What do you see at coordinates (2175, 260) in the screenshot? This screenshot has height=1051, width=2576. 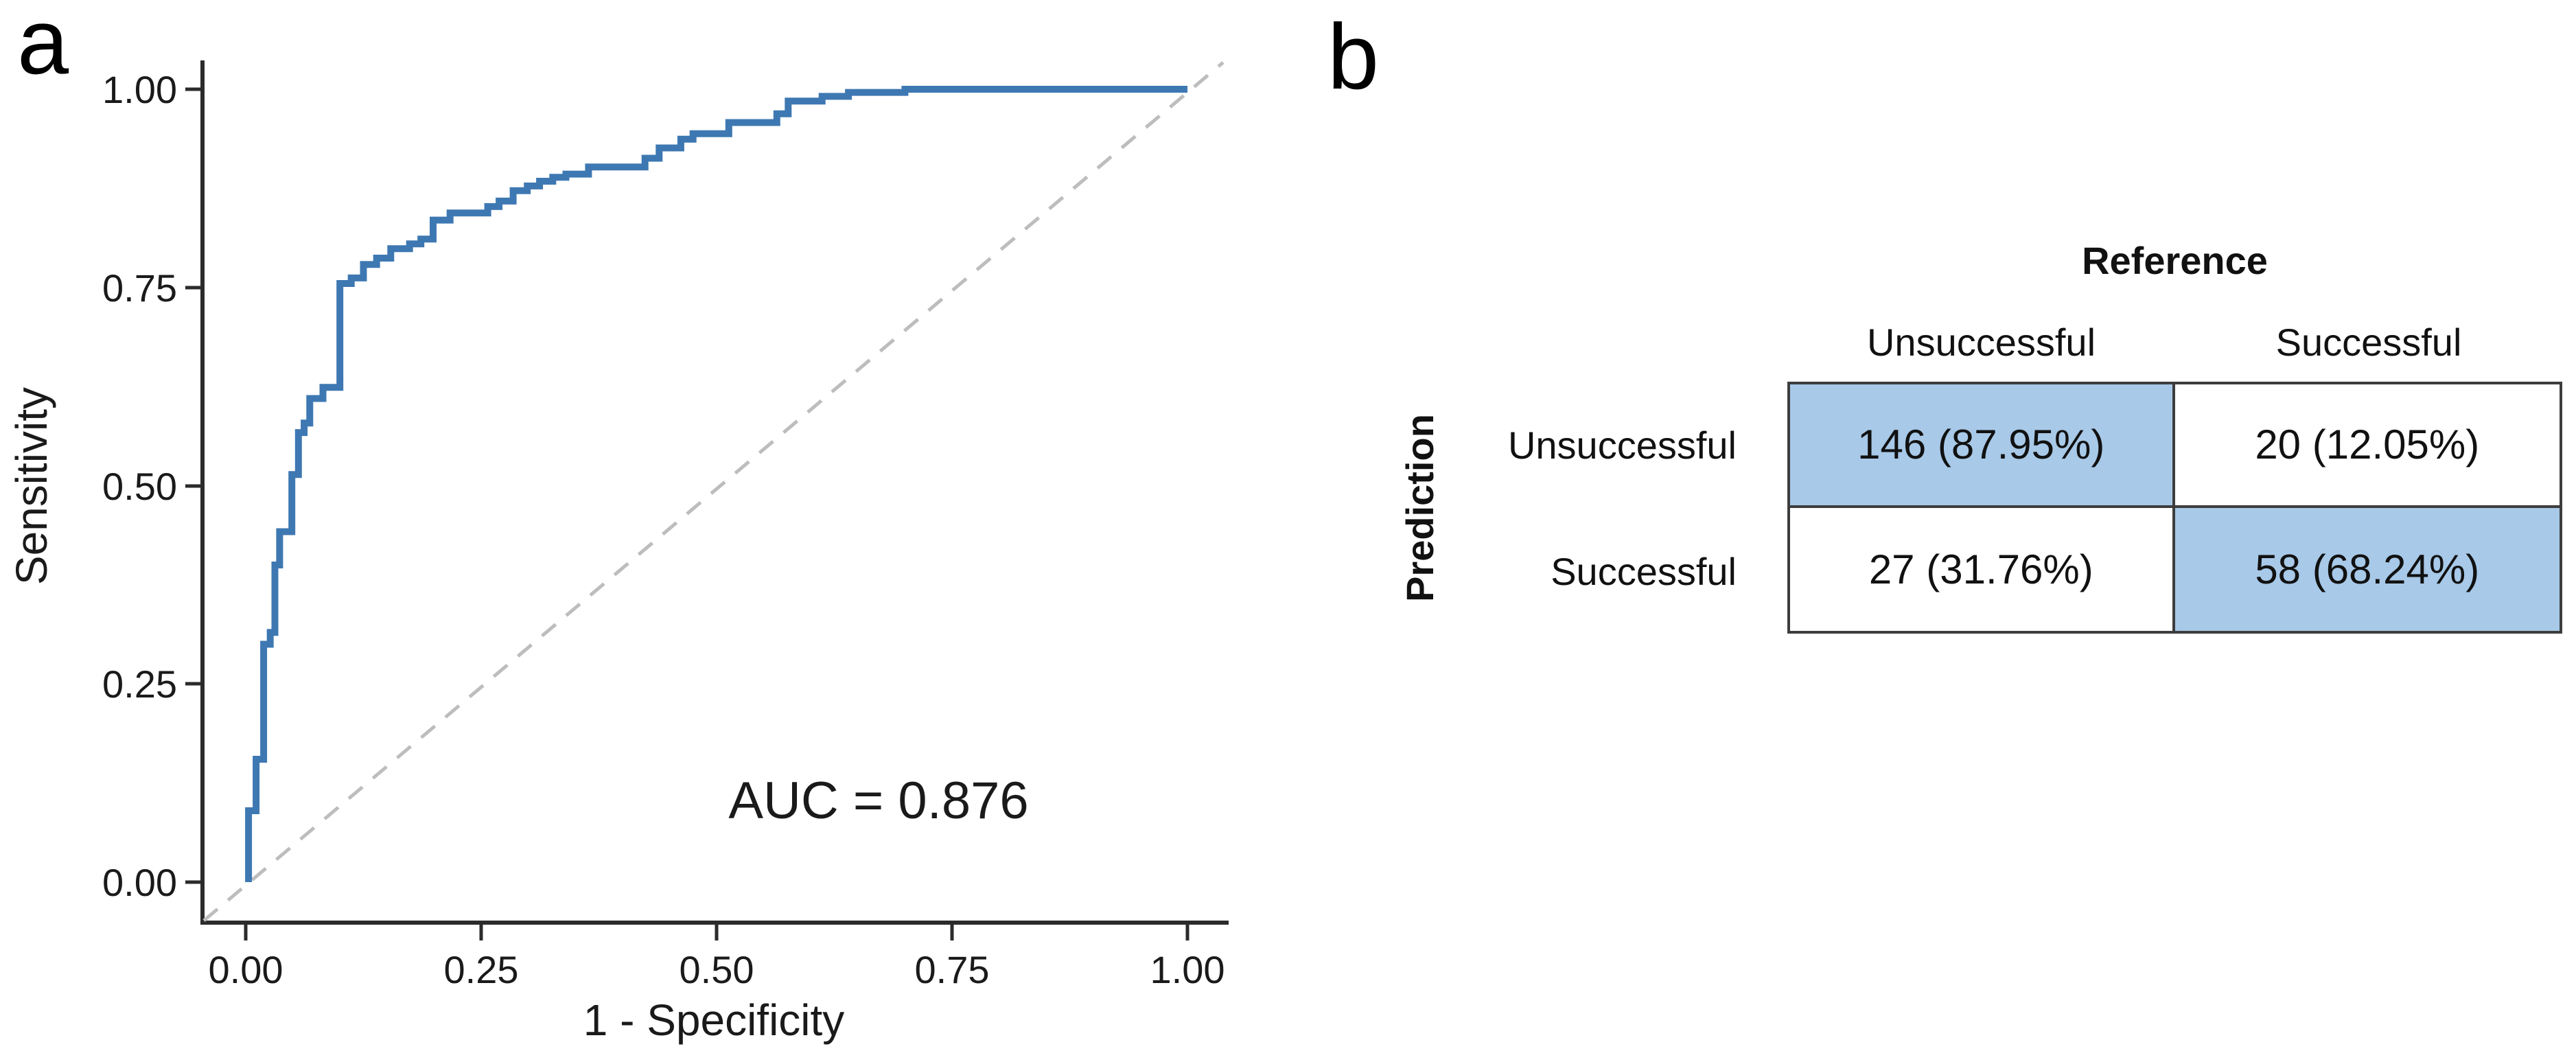 I see `reference-axis-title: Reference` at bounding box center [2175, 260].